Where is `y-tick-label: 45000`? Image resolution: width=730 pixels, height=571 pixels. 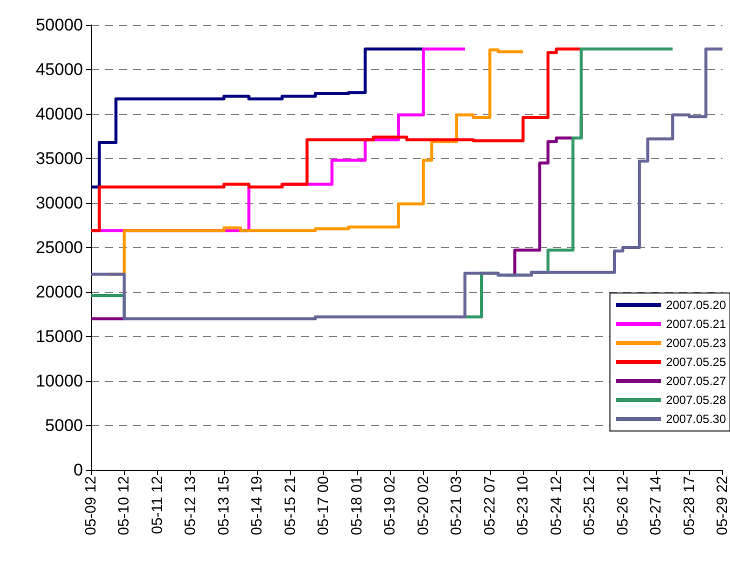 y-tick-label: 45000 is located at coordinates (59, 69).